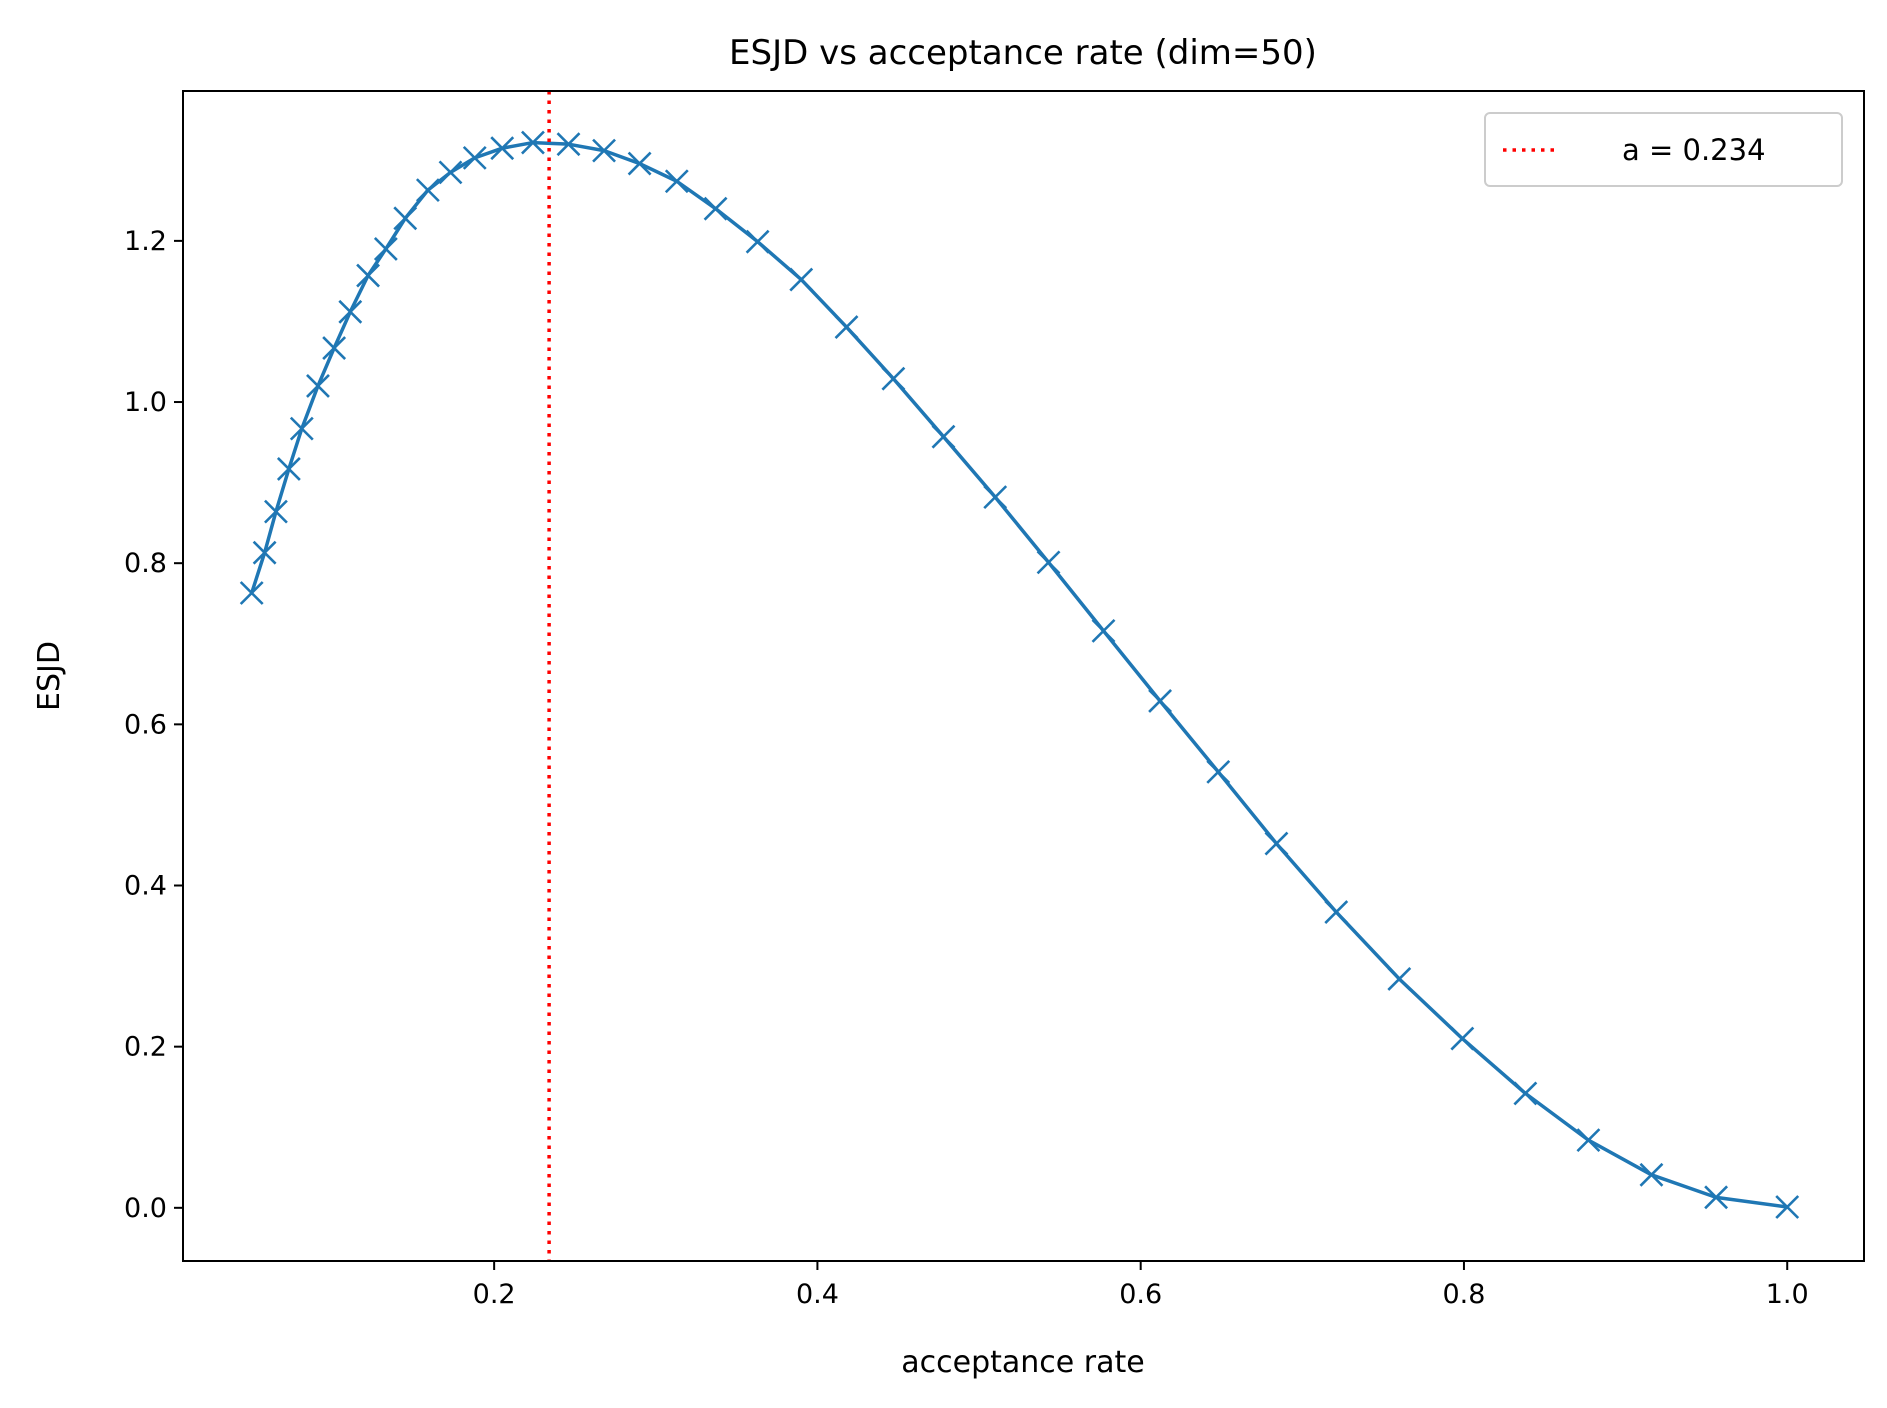  What do you see at coordinates (145, 886) in the screenshot?
I see `y-tick-label: 0.4` at bounding box center [145, 886].